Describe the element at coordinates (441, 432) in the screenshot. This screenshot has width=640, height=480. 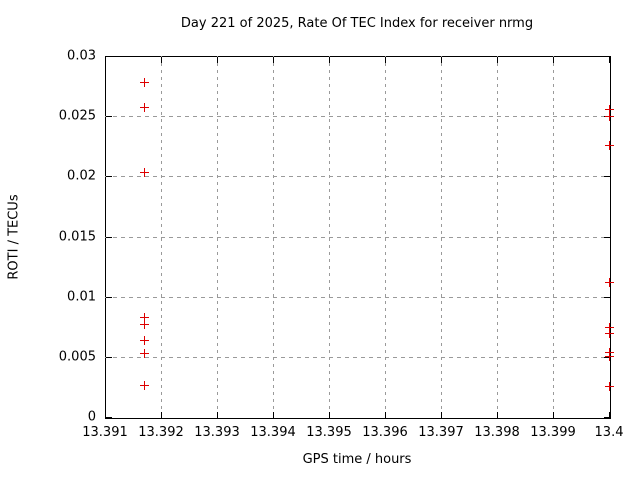
I see `x-tick-label: 13.397` at that location.